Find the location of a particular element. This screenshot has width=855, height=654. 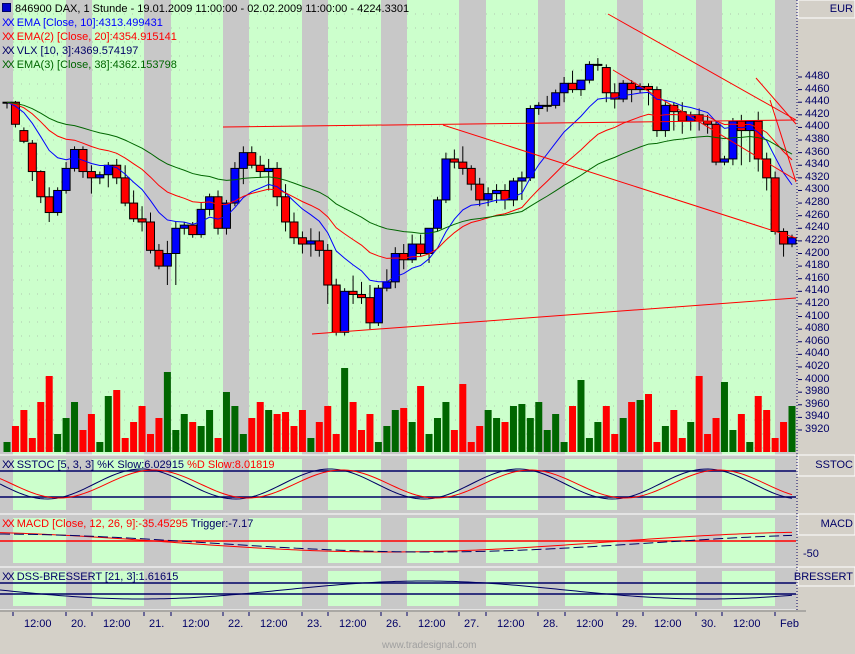

price-tick-label: 4120 is located at coordinates (817, 302).